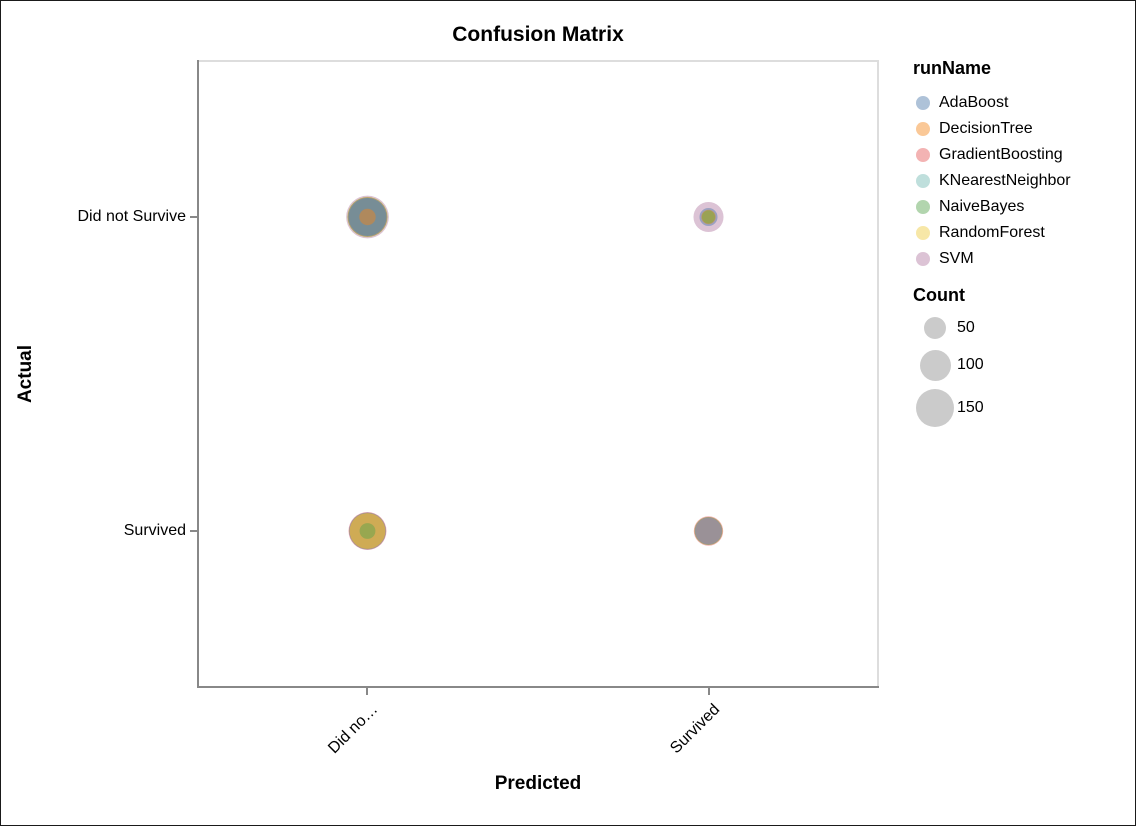  I want to click on x-axis-title: Predicted, so click(538, 783).